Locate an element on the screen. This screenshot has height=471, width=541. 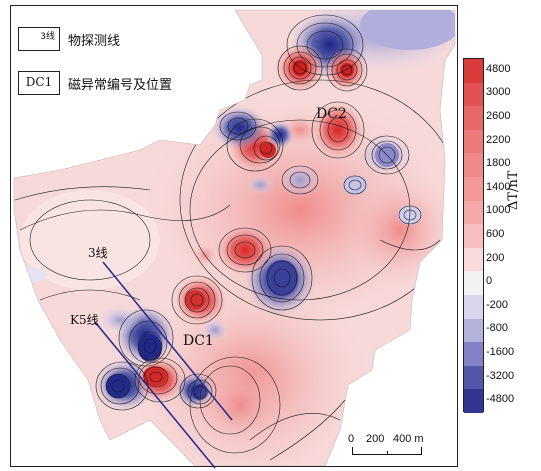
survey-line-k5 is located at coordinates (155, 395).